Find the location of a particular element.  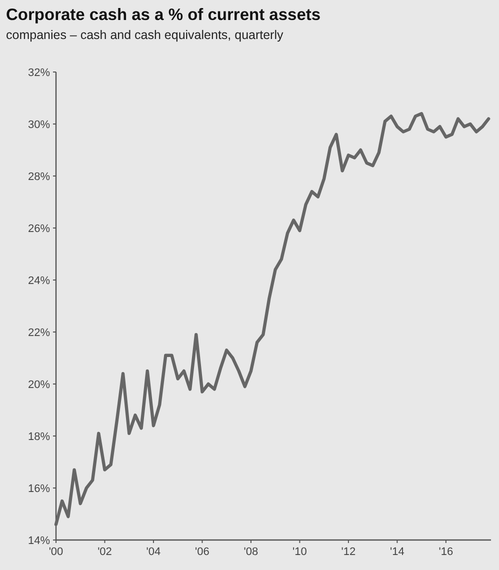

y-tick-label: 14% is located at coordinates (39, 540).